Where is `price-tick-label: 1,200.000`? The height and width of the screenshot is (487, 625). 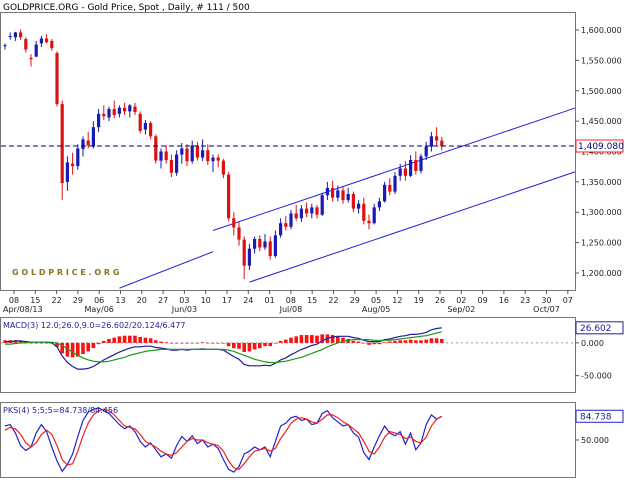
price-tick-label: 1,200.000 is located at coordinates (601, 273).